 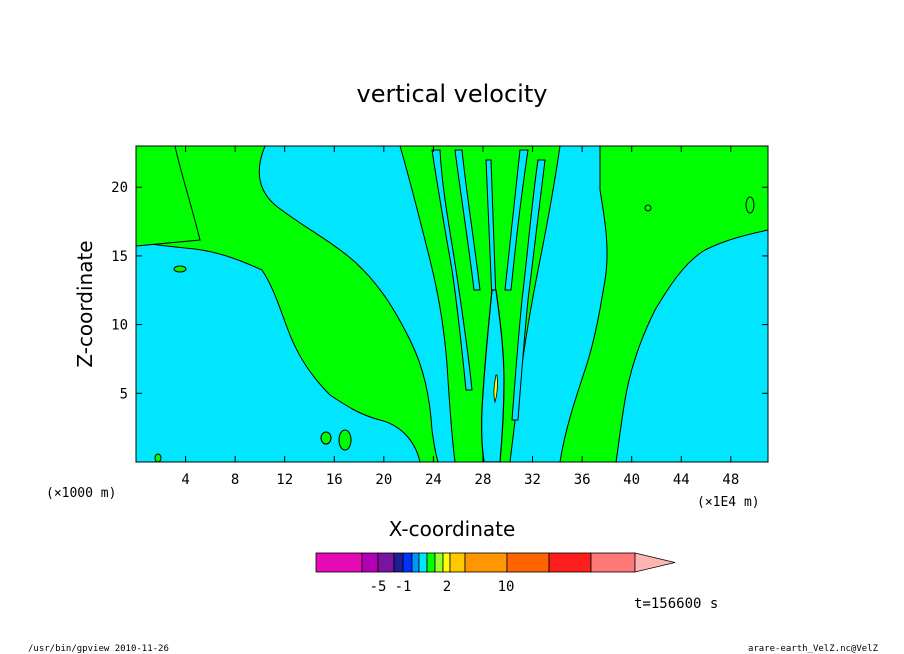 What do you see at coordinates (119, 257) in the screenshot?
I see `y-tick-label: 15` at bounding box center [119, 257].